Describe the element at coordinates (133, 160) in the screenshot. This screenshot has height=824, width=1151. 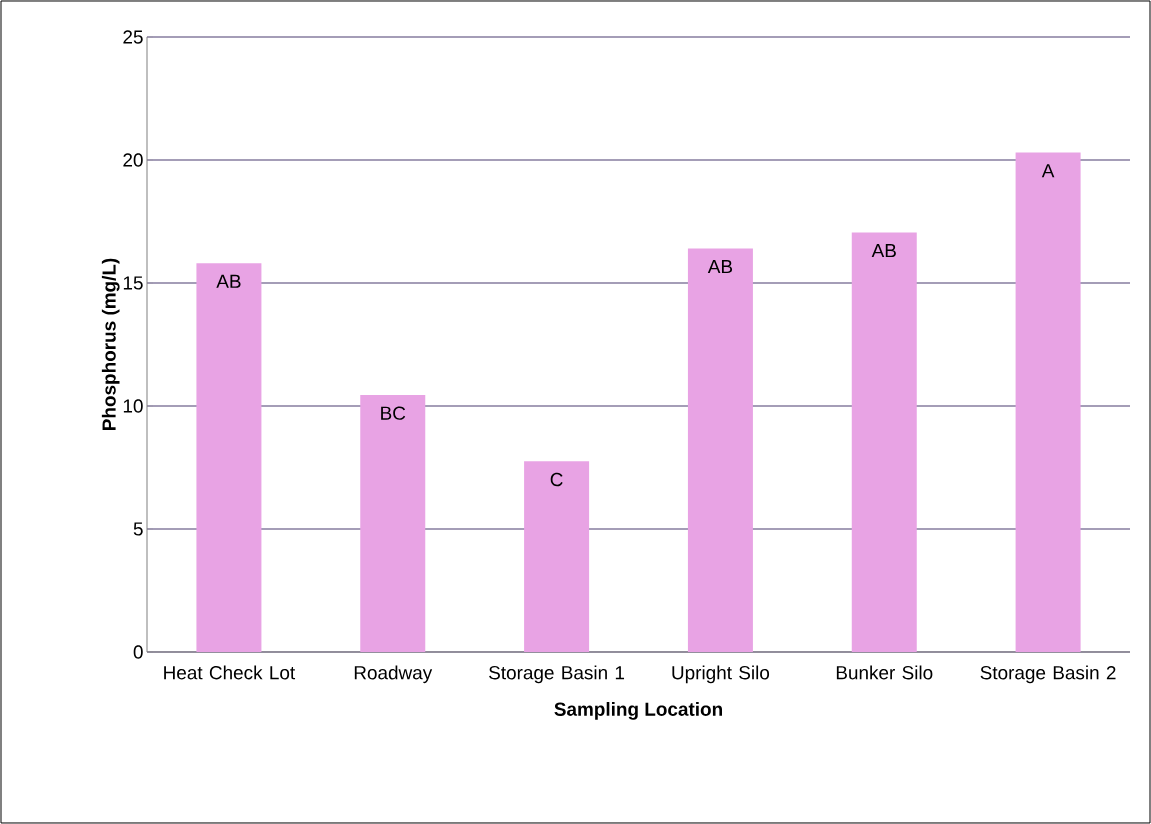
I see `y-tick-label: 20` at that location.